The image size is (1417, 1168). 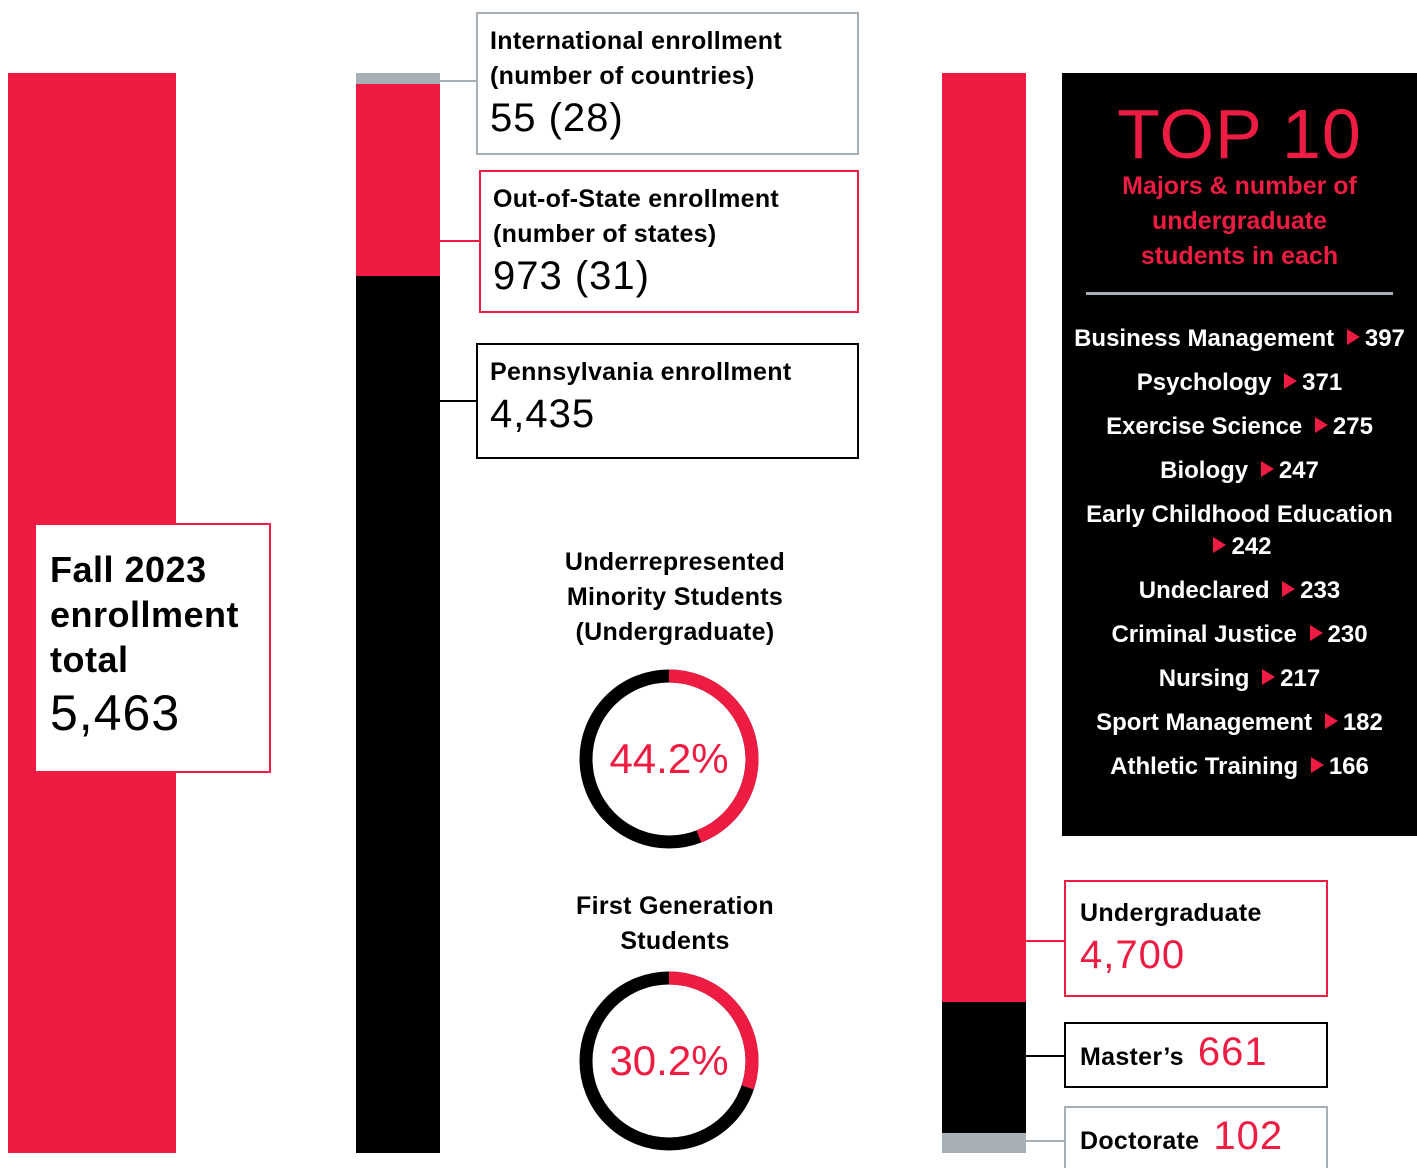 I want to click on major-count: 230, so click(x=1347, y=634).